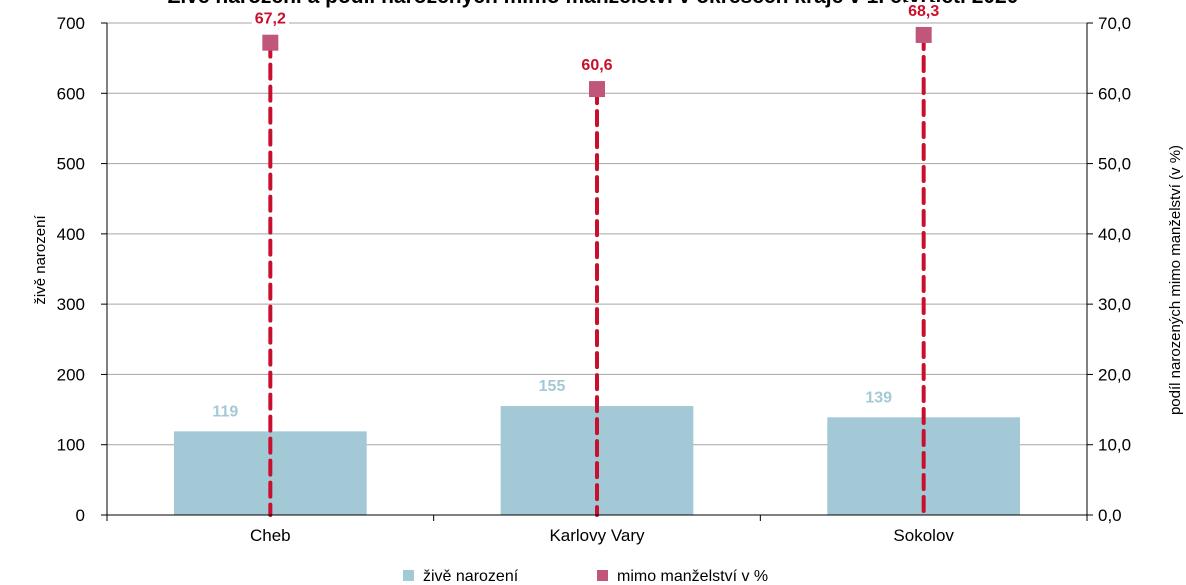 Image resolution: width=1186 pixels, height=585 pixels. What do you see at coordinates (80, 515) in the screenshot?
I see `y-tick-label-left: 0` at bounding box center [80, 515].